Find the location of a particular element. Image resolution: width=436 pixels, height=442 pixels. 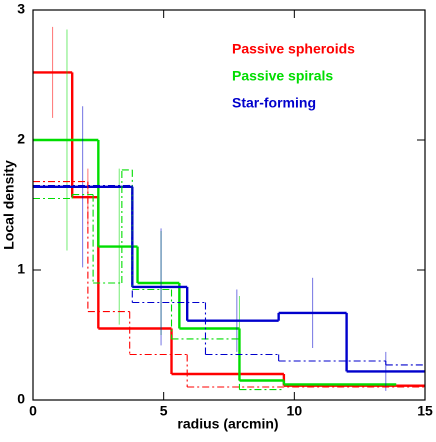

x-tick-label: 0 is located at coordinates (33, 411).